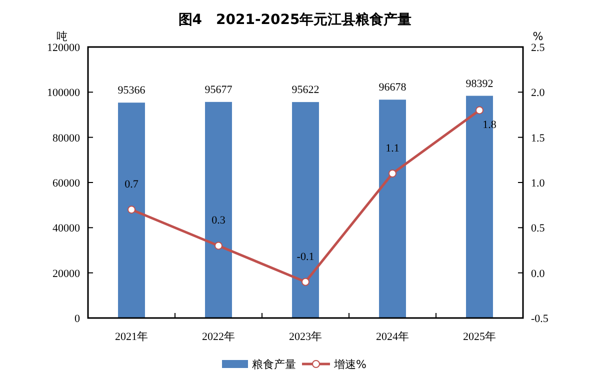 This screenshot has width=590, height=387. What do you see at coordinates (66, 274) in the screenshot?
I see `y-tick-label: 20000` at bounding box center [66, 274].